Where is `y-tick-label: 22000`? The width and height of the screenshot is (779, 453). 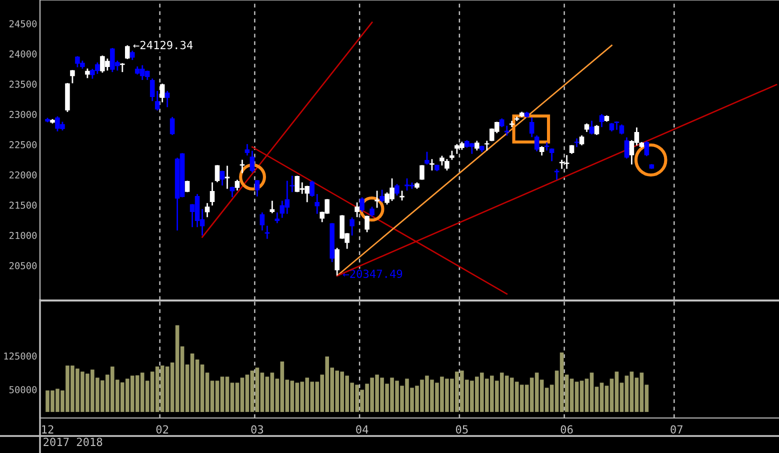 y-tick-label: 22000 is located at coordinates (23, 175).